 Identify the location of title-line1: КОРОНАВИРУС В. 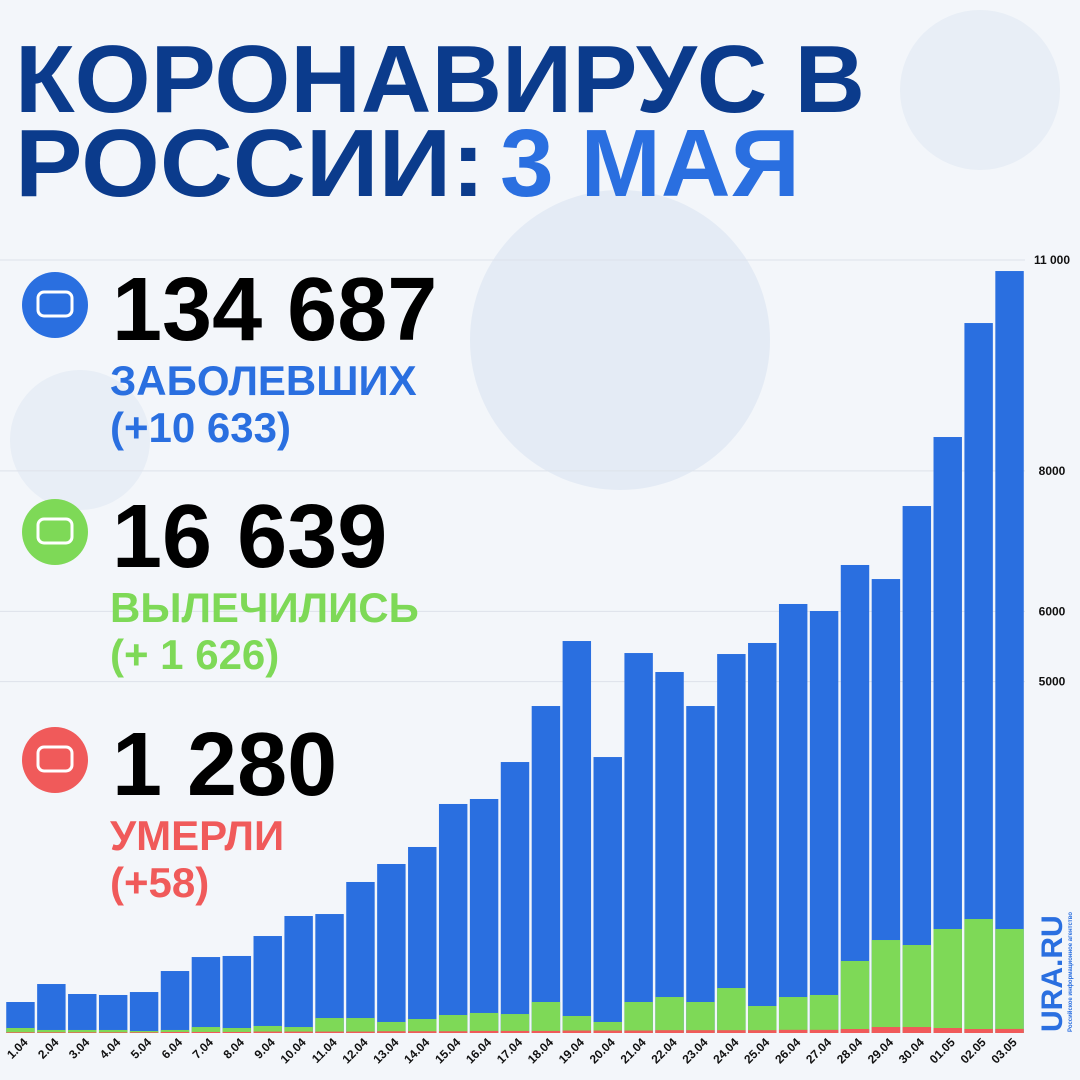
(440, 79).